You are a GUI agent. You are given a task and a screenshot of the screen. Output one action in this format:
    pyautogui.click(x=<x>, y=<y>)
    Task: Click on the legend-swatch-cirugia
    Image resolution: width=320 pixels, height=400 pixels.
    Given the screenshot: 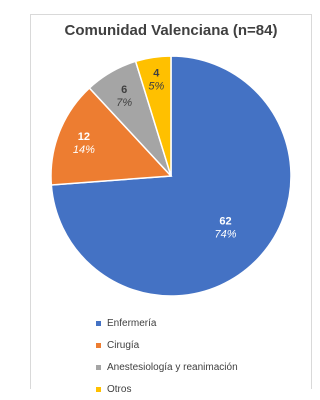 What is the action you would take?
    pyautogui.click(x=98, y=345)
    